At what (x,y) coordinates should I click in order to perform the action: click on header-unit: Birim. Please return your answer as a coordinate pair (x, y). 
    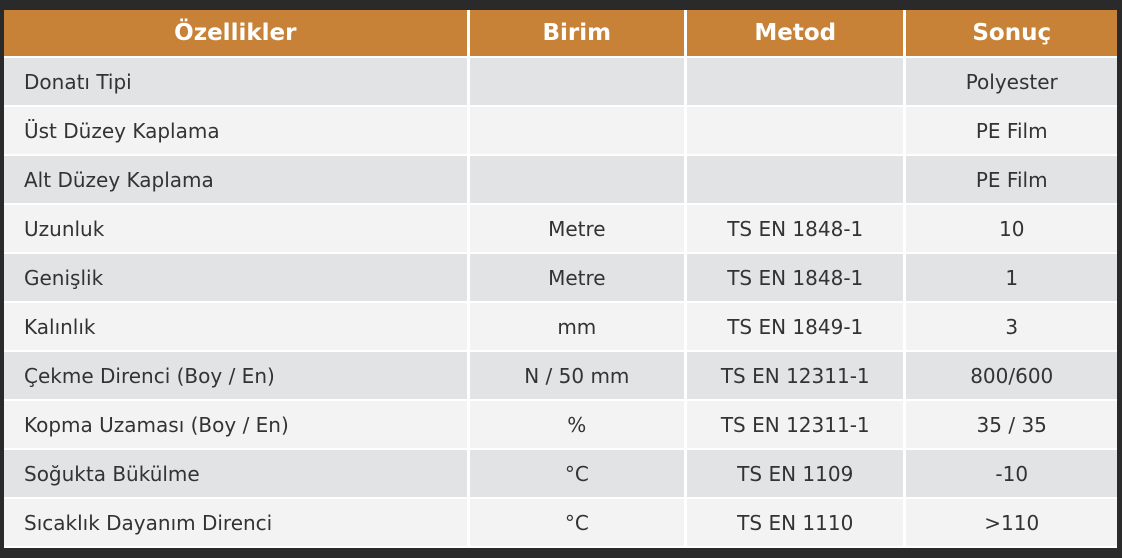
    Looking at the image, I should click on (577, 34).